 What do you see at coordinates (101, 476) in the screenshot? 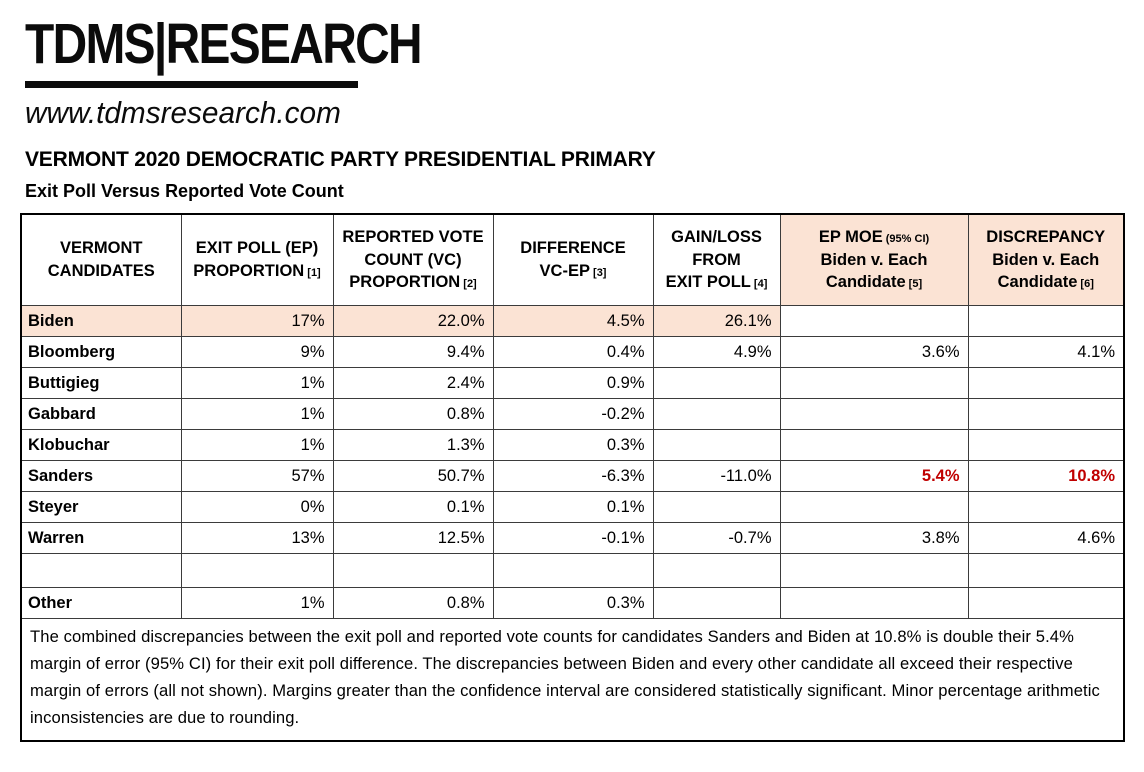
I see `candidate-name-cell: Sanders` at bounding box center [101, 476].